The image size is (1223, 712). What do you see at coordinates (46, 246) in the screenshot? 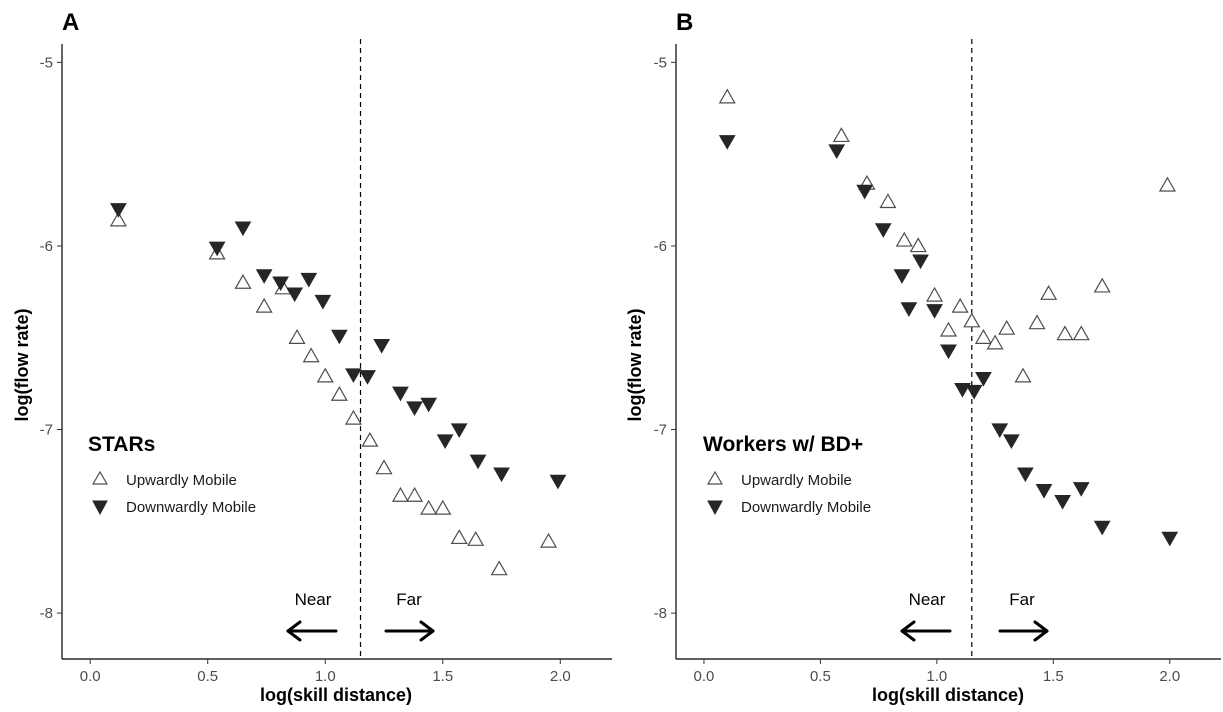
I see `y-tick-label-a: -6` at bounding box center [46, 246].